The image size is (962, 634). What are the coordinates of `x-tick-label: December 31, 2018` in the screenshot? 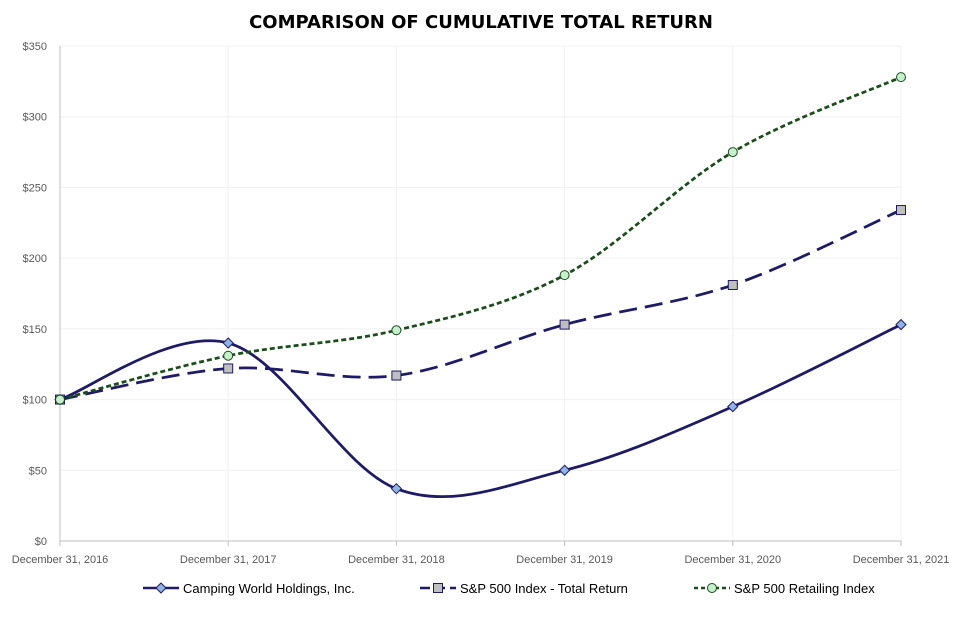 It's located at (396, 560).